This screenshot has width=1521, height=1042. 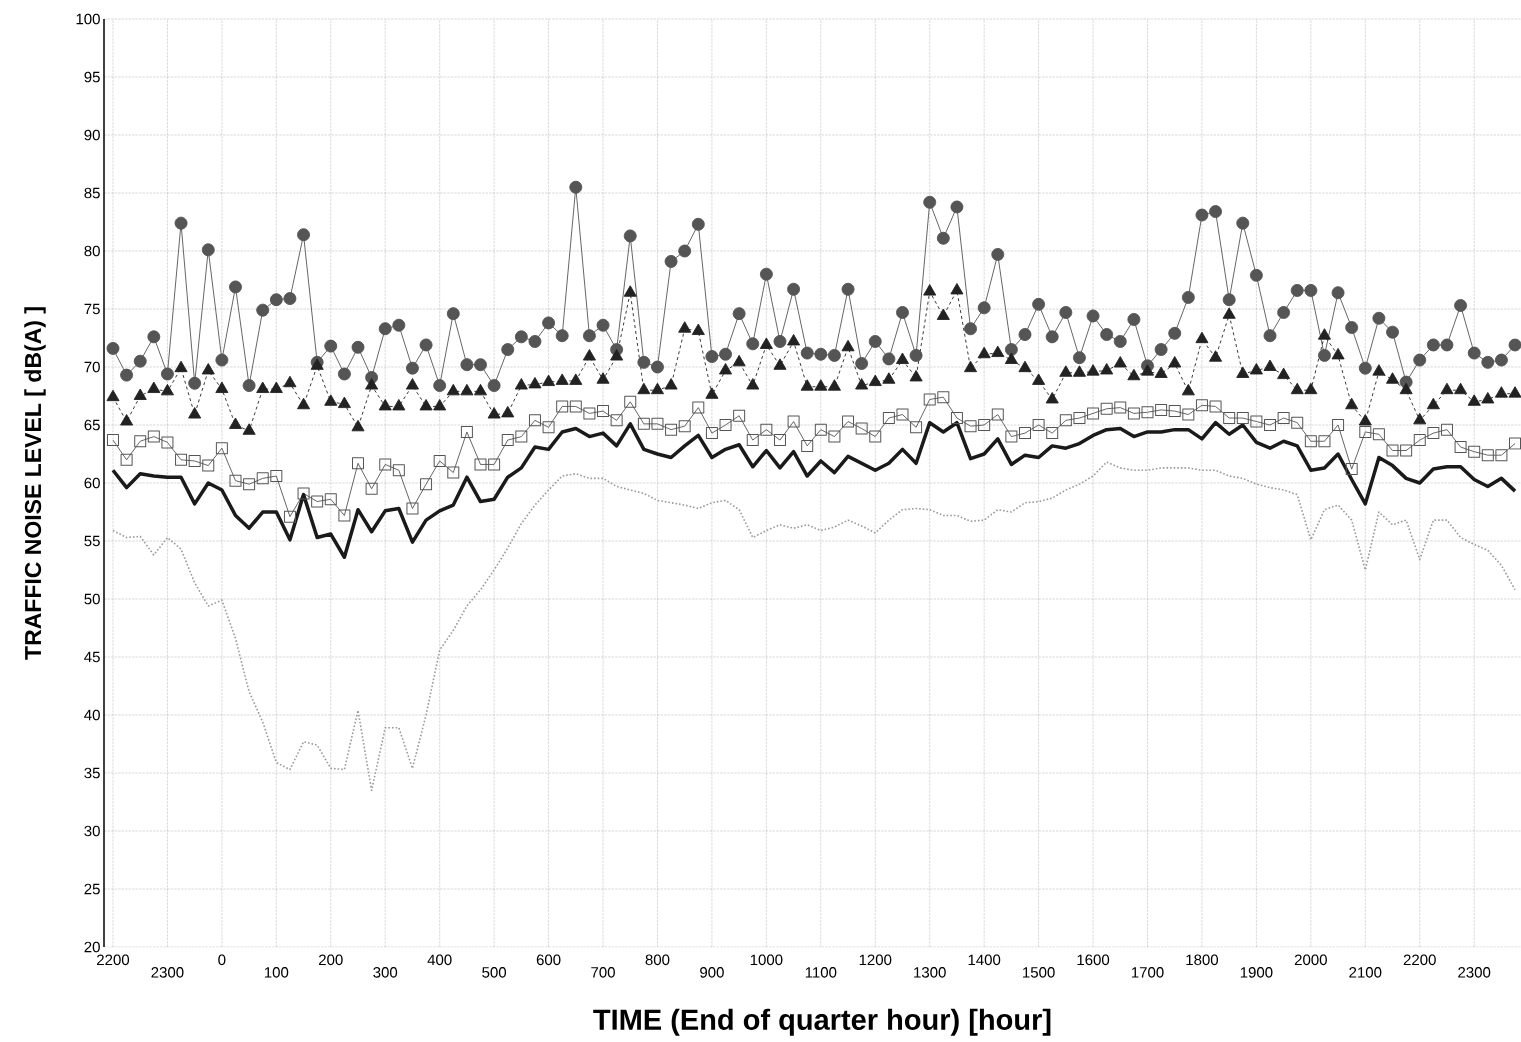 I want to click on x-tick-label: 1400, so click(x=984, y=960).